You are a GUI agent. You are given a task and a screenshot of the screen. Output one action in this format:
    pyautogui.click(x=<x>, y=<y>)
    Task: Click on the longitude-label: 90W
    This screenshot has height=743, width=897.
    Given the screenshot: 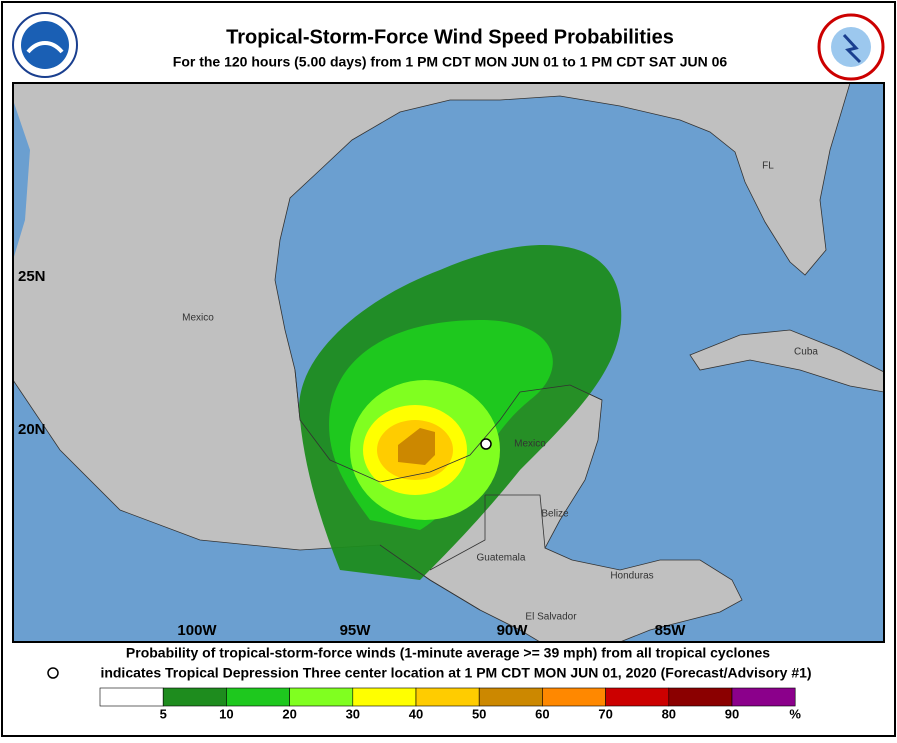 What is the action you would take?
    pyautogui.click(x=513, y=630)
    